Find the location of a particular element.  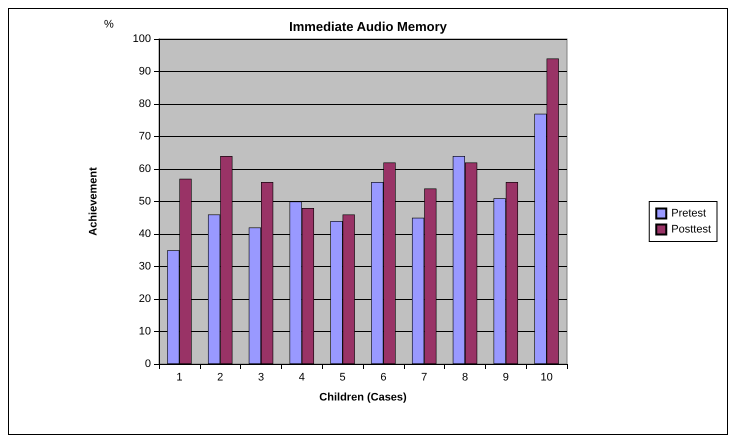

legend-label: Pretest is located at coordinates (688, 214).